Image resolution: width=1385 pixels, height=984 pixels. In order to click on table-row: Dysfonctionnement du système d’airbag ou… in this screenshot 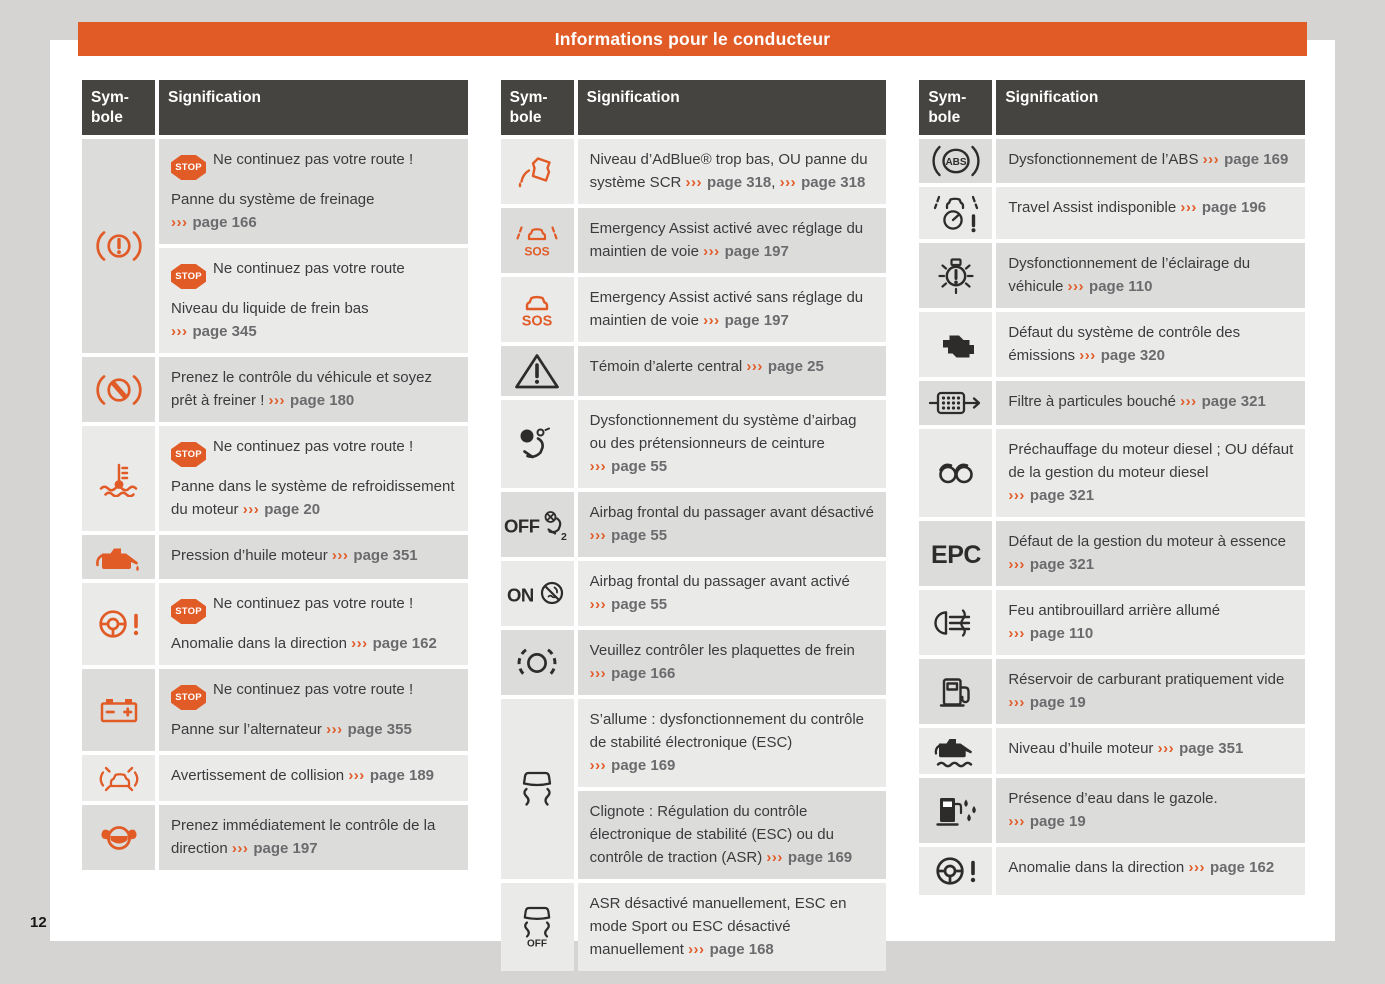, I will do `click(693, 444)`.